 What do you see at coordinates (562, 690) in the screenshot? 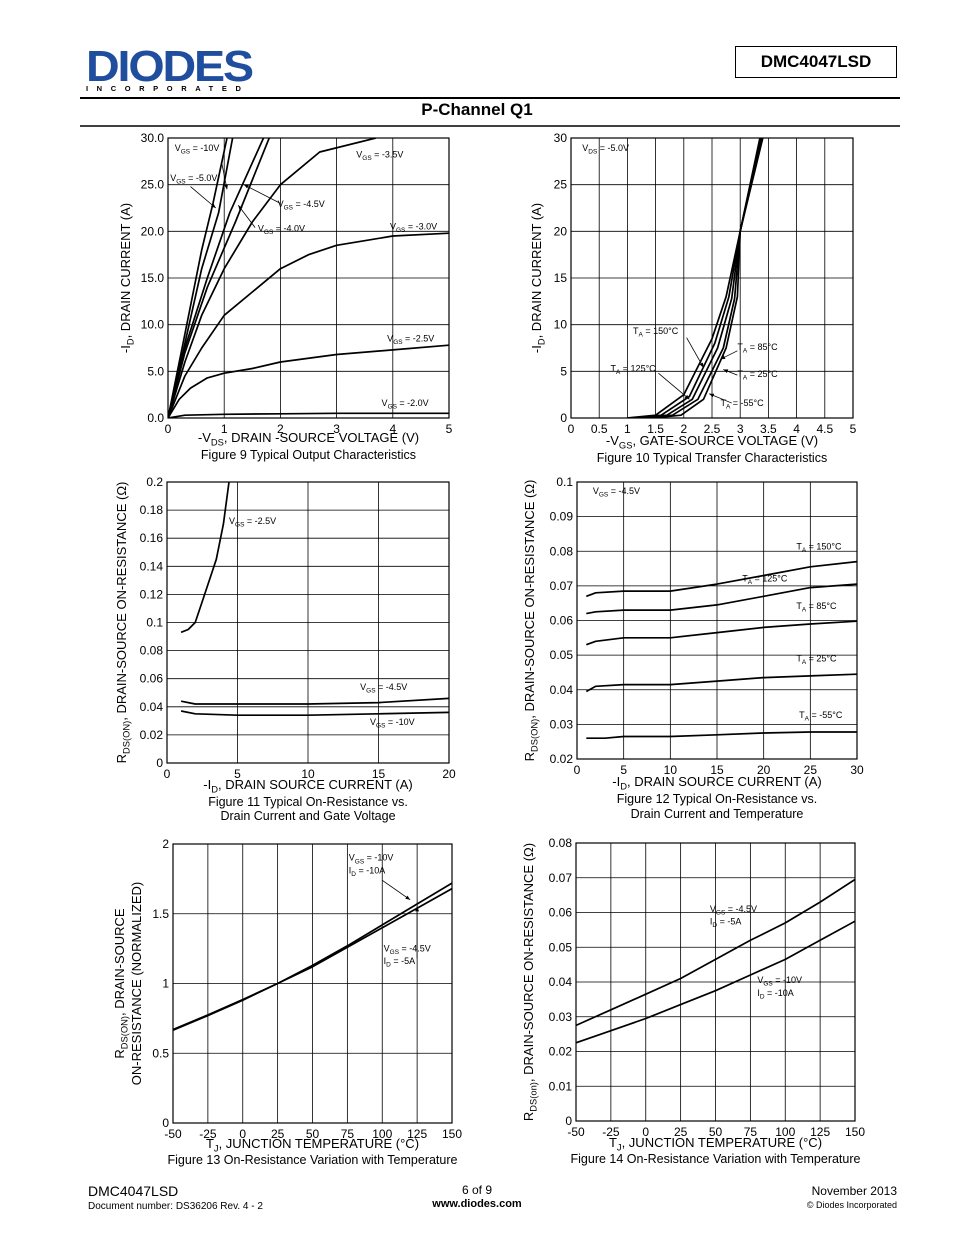
I see `fig12-ytick-label: 0.04` at bounding box center [562, 690].